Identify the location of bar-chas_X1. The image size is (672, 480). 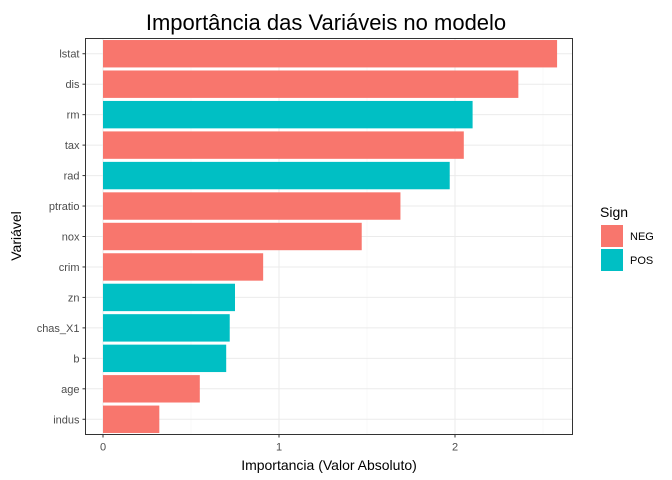
(166, 328).